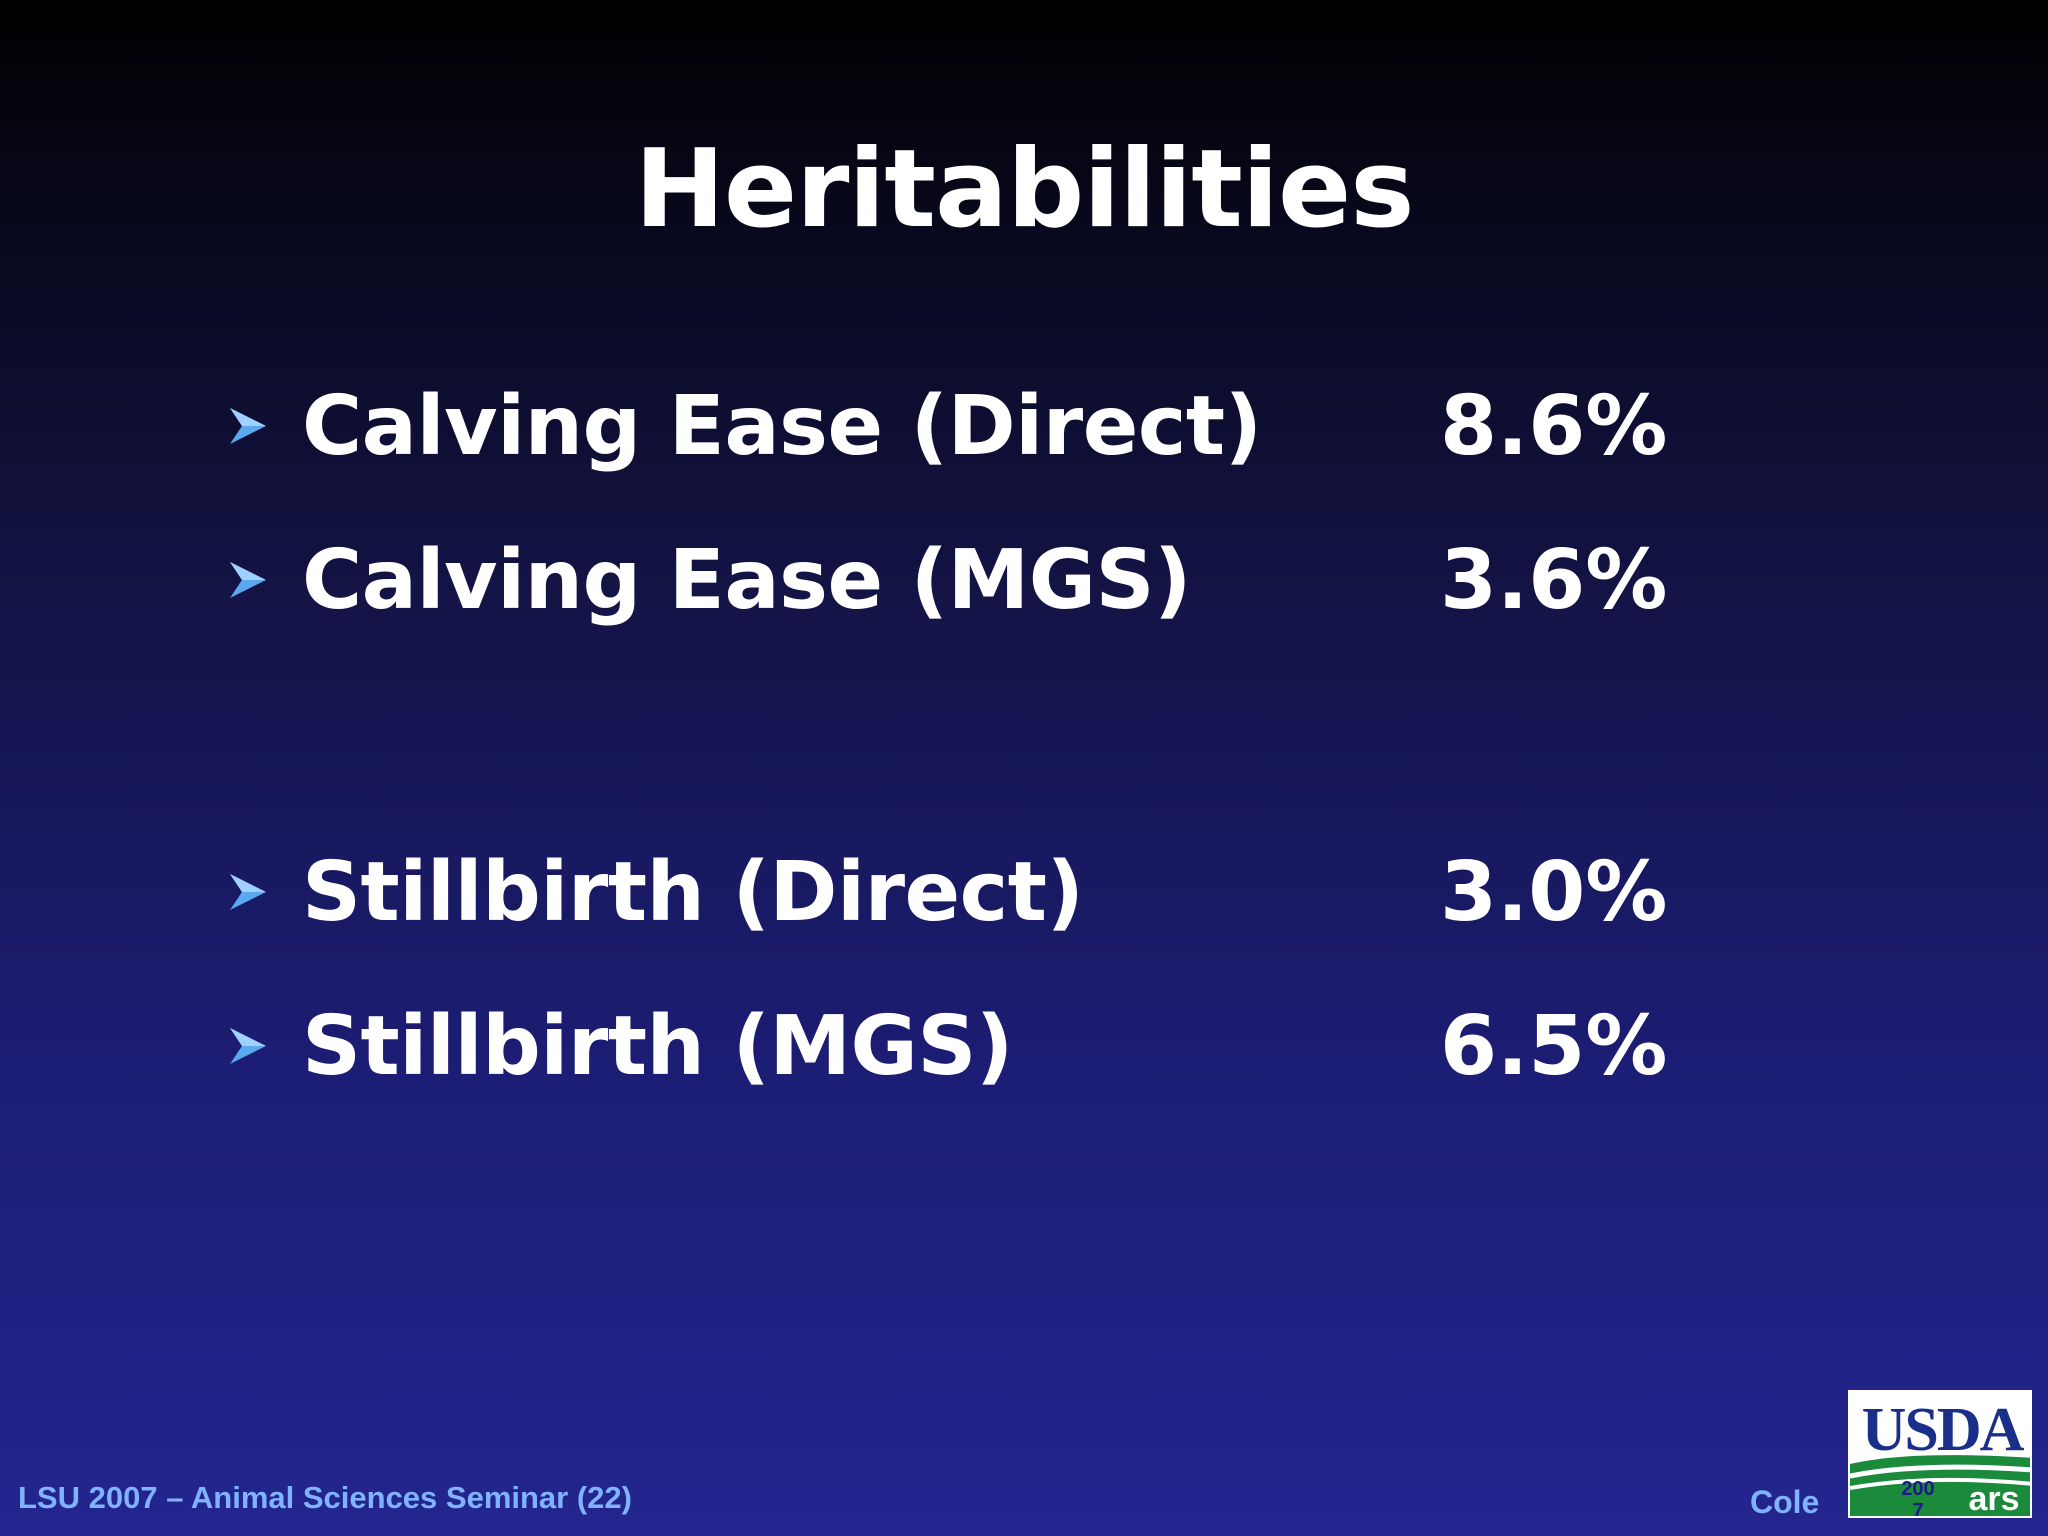 The width and height of the screenshot is (2048, 1536). I want to click on usda-wordmark: USDA, so click(1943, 1430).